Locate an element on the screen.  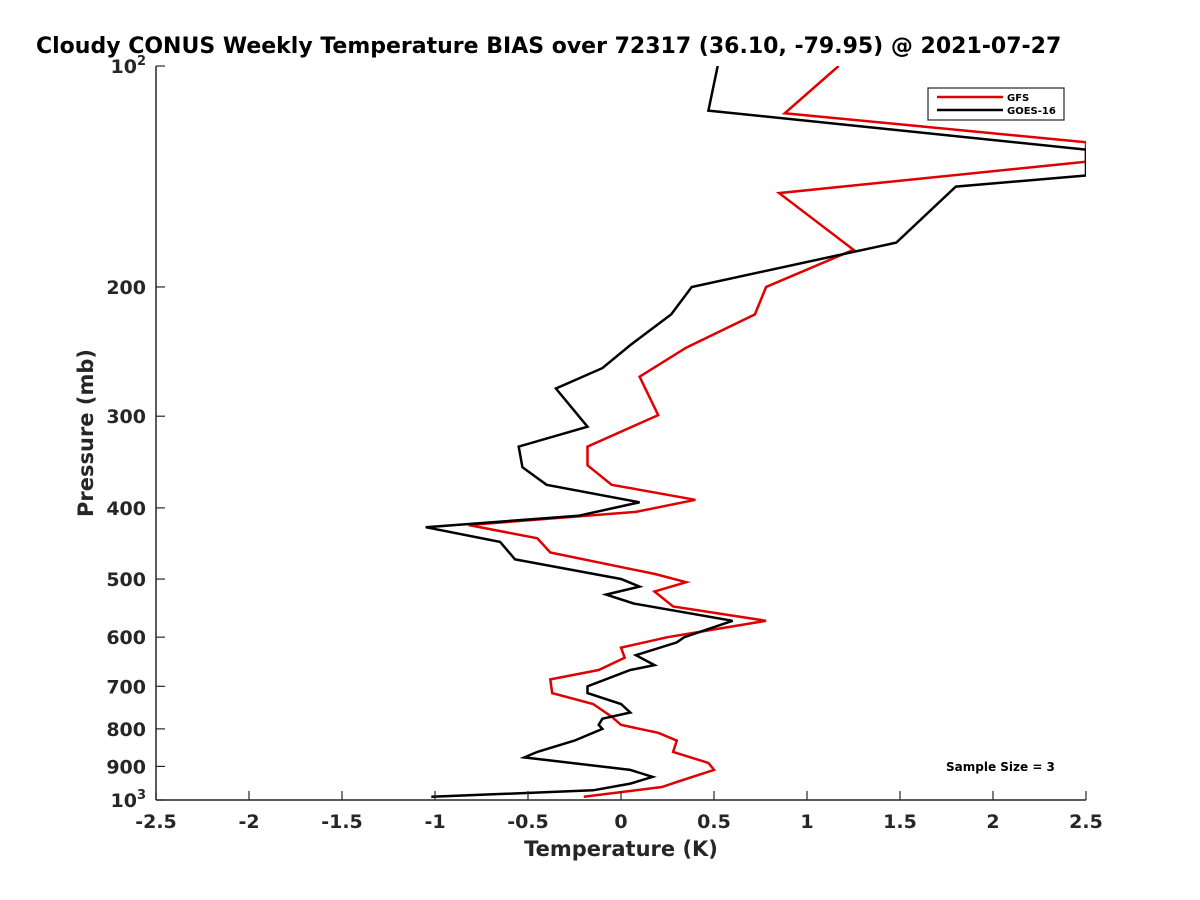
x-ticks: -2.5 -2 -1.5 -1 -0.5 0 0.5 1 1.5 2 2.5 is located at coordinates (619, 812).